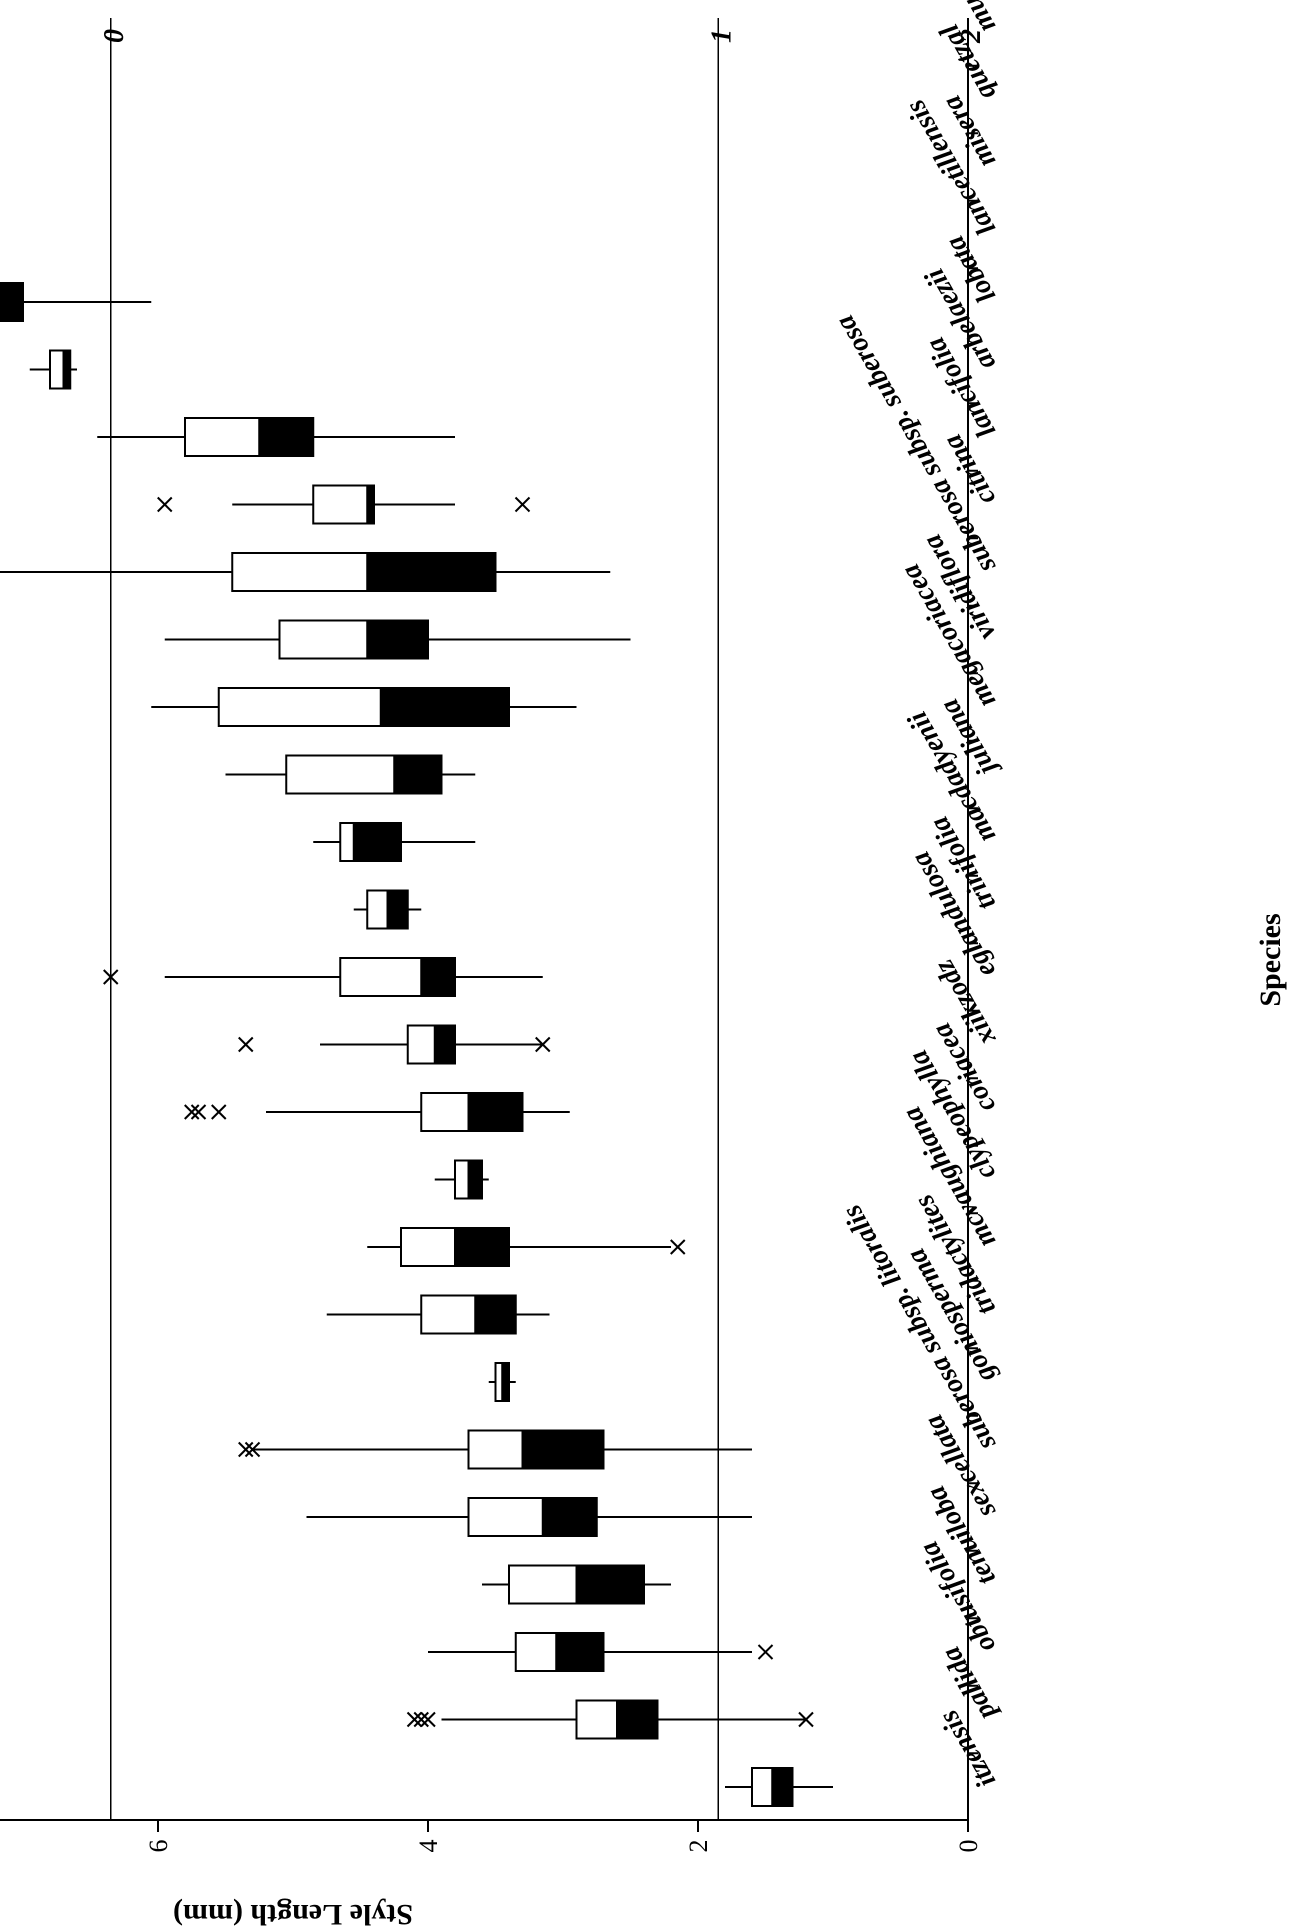 Image resolution: width=1306 pixels, height=1929 pixels. Describe the element at coordinates (1270, 959) in the screenshot. I see `category-axis-title: Species` at that location.